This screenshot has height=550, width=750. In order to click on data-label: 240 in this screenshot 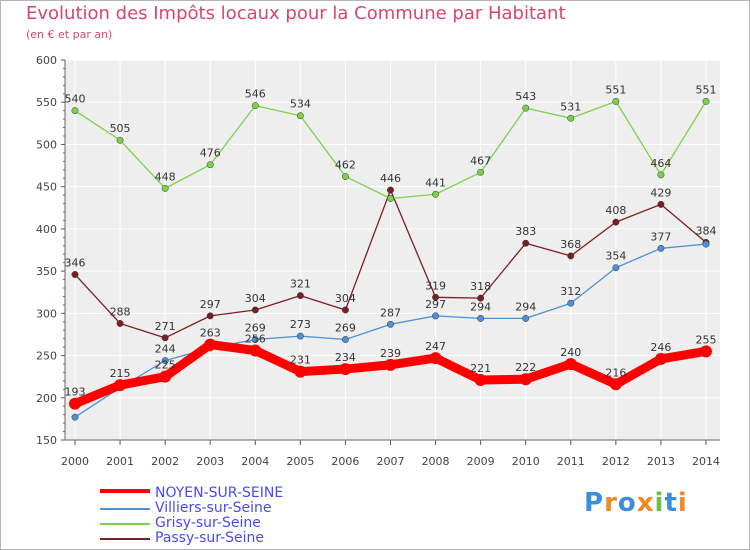, I will do `click(570, 352)`.